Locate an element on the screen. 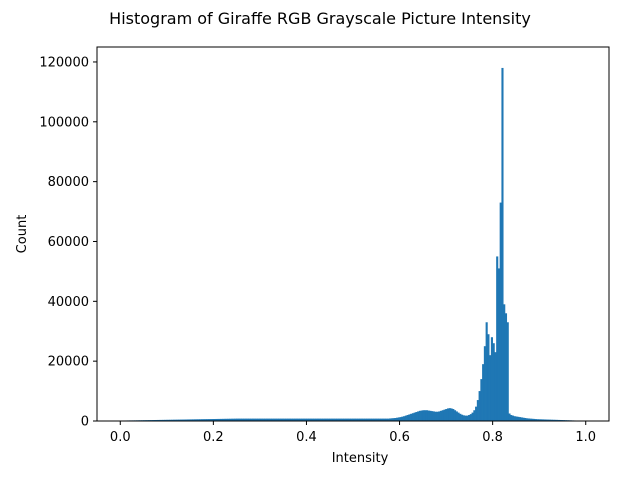  y-axis-ticks: 0 20000 40000 60000 80000 100000 120000 is located at coordinates (68, 242).